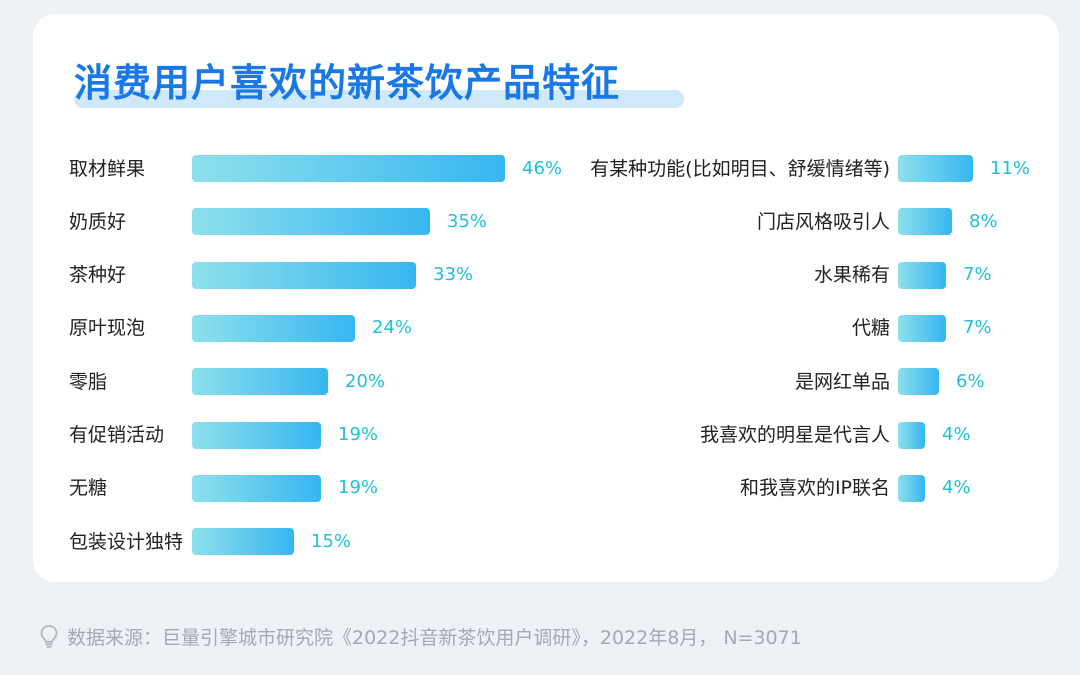  Describe the element at coordinates (467, 221) in the screenshot. I see `value-label: 35%` at that location.